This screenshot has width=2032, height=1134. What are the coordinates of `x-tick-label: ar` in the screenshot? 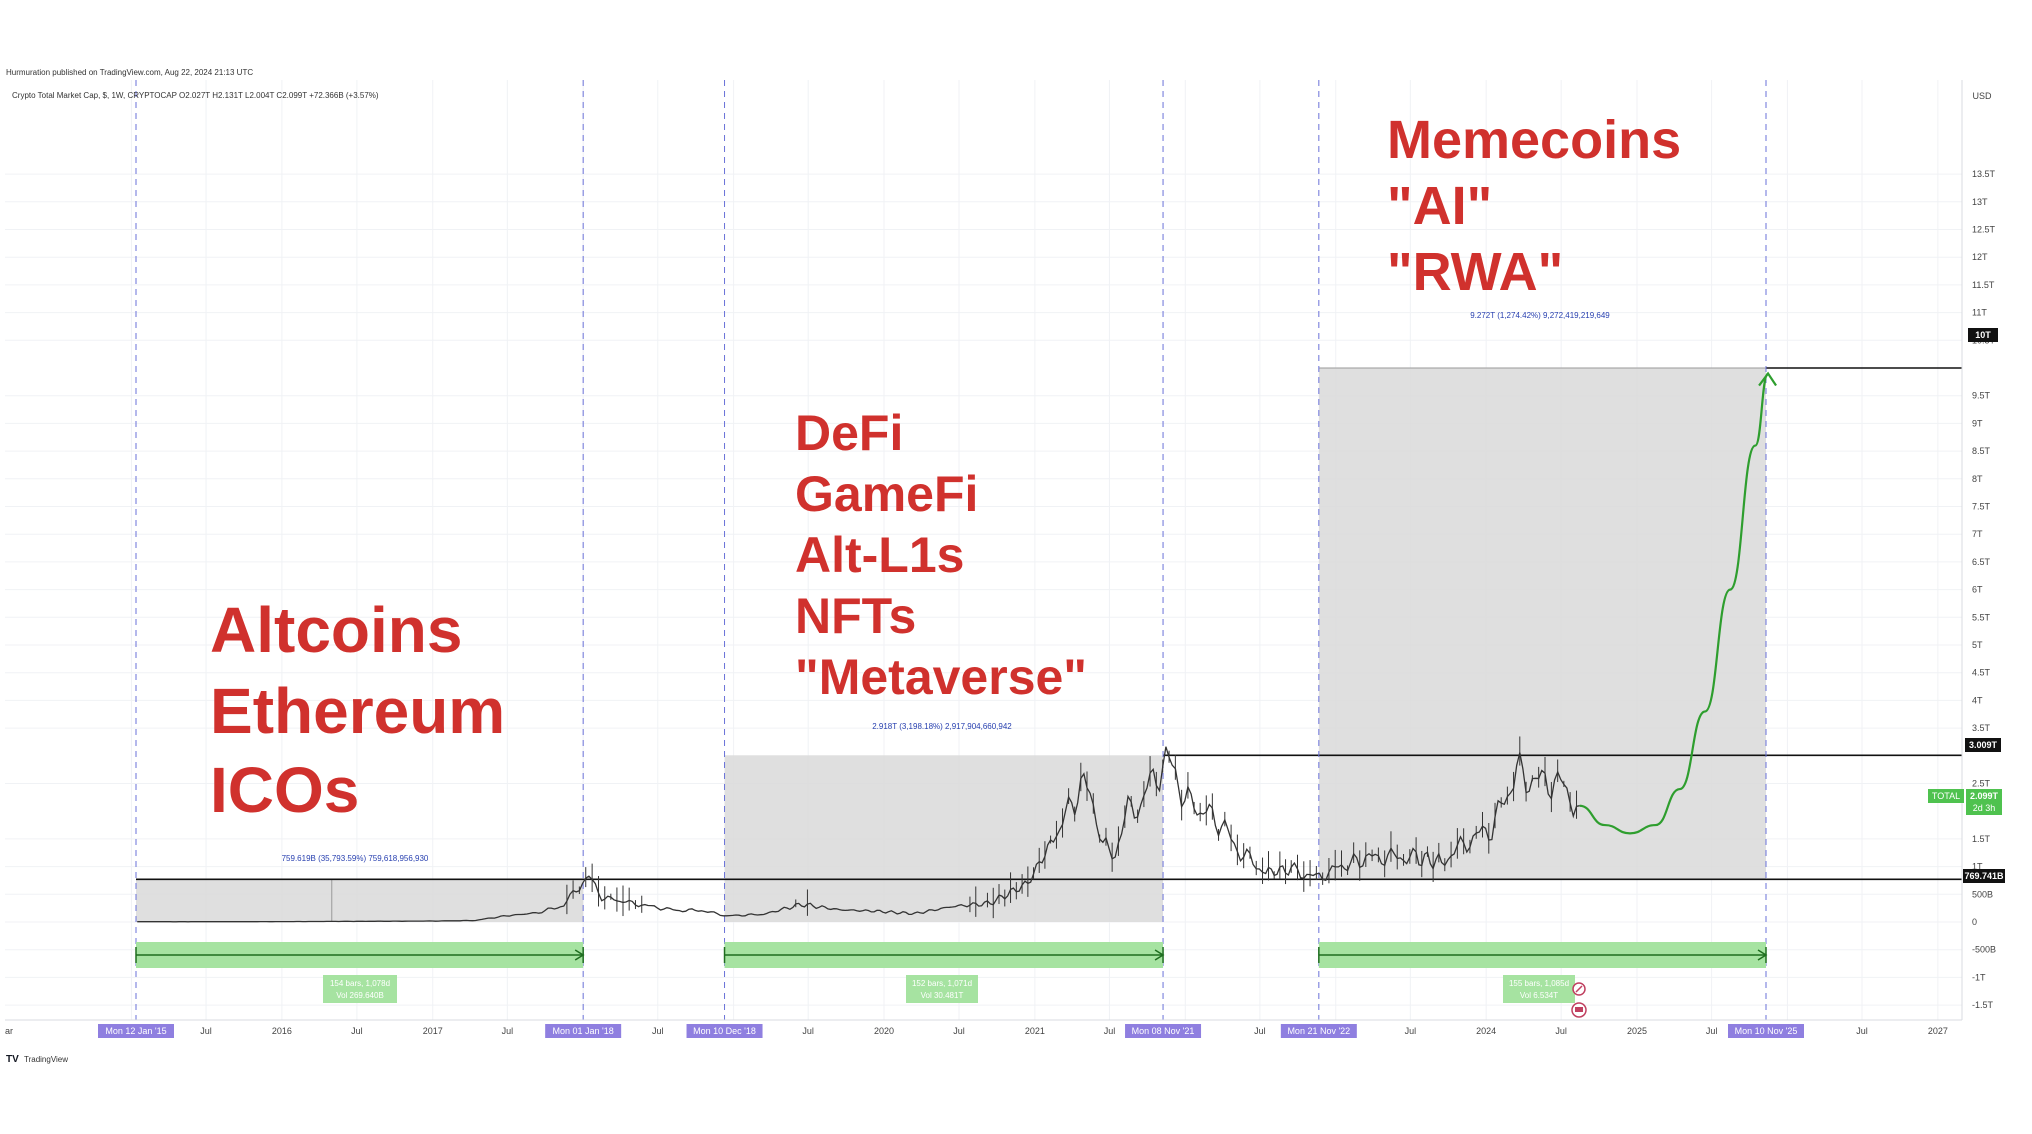 It's located at (9, 1031).